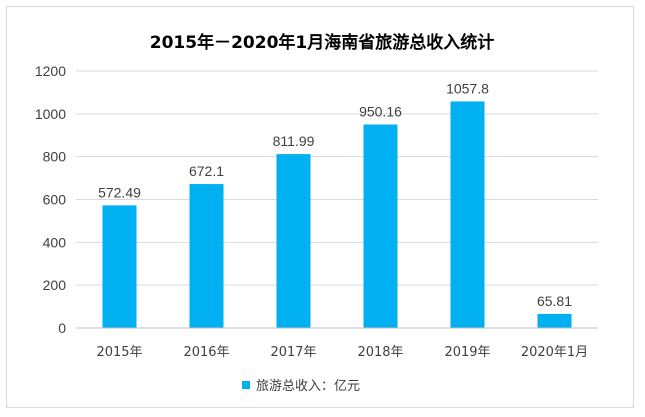 The height and width of the screenshot is (417, 645). What do you see at coordinates (554, 352) in the screenshot?
I see `x-category-label: 2020年1月` at bounding box center [554, 352].